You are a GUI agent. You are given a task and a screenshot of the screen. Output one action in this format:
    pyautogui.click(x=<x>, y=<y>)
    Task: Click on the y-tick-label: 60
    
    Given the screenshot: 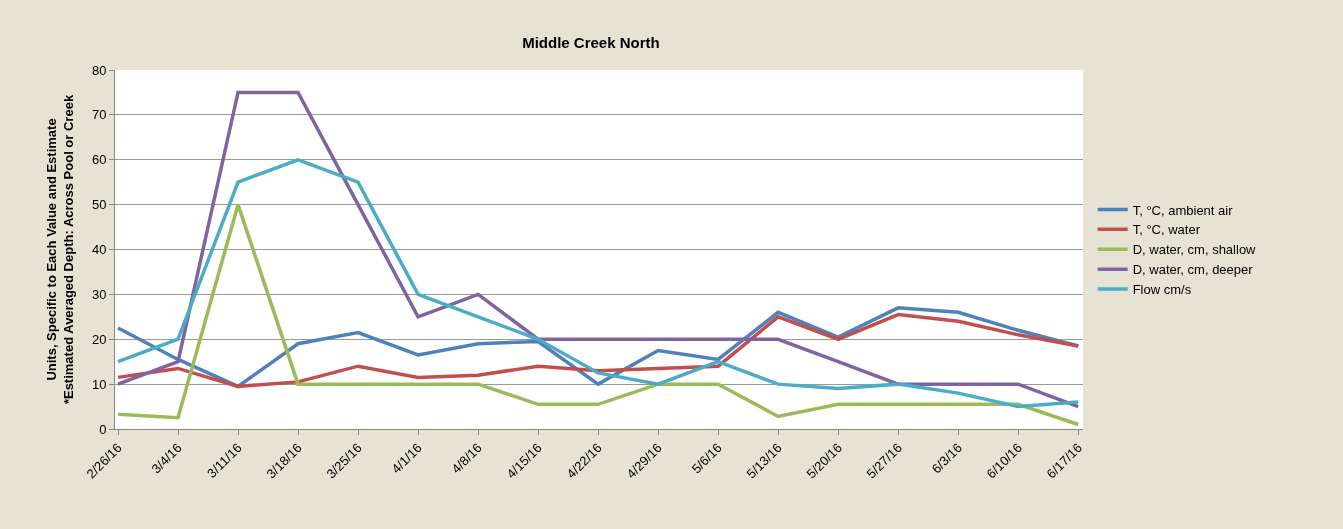 What is the action you would take?
    pyautogui.click(x=99, y=160)
    